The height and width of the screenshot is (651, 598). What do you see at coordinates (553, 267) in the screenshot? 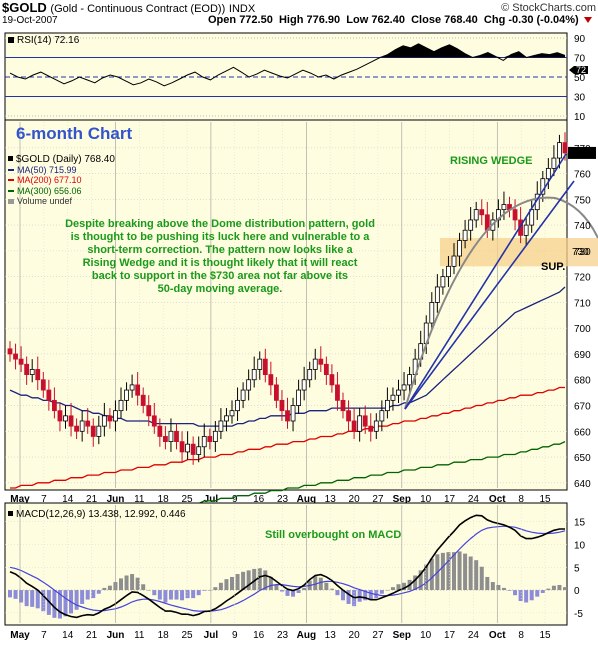
I see `support-label: SUP.` at bounding box center [553, 267].